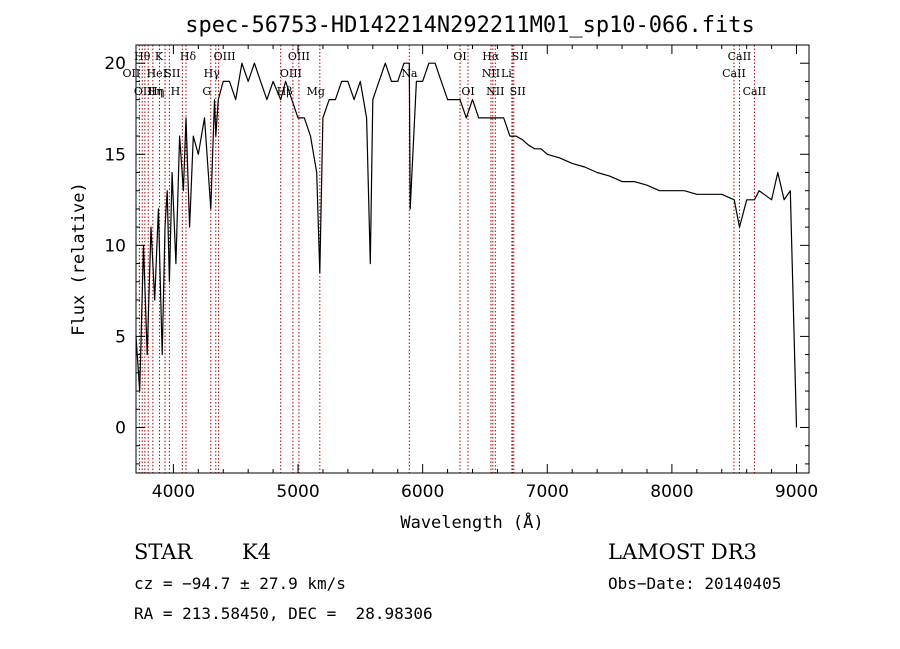 The image size is (900, 649). I want to click on x-tick-label-2: 6000, so click(422, 492).